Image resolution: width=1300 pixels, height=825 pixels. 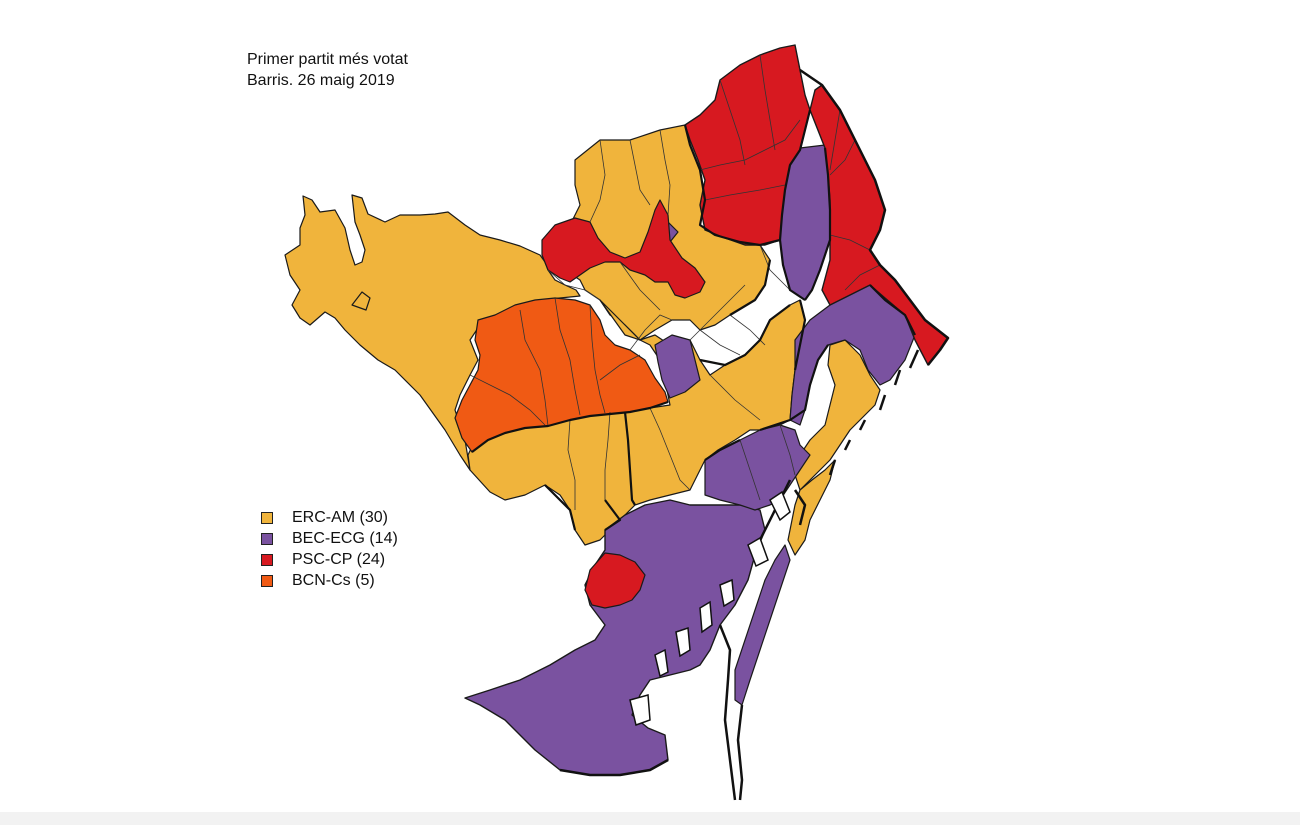 What do you see at coordinates (267, 559) in the screenshot?
I see `legend-swatch-psc` at bounding box center [267, 559].